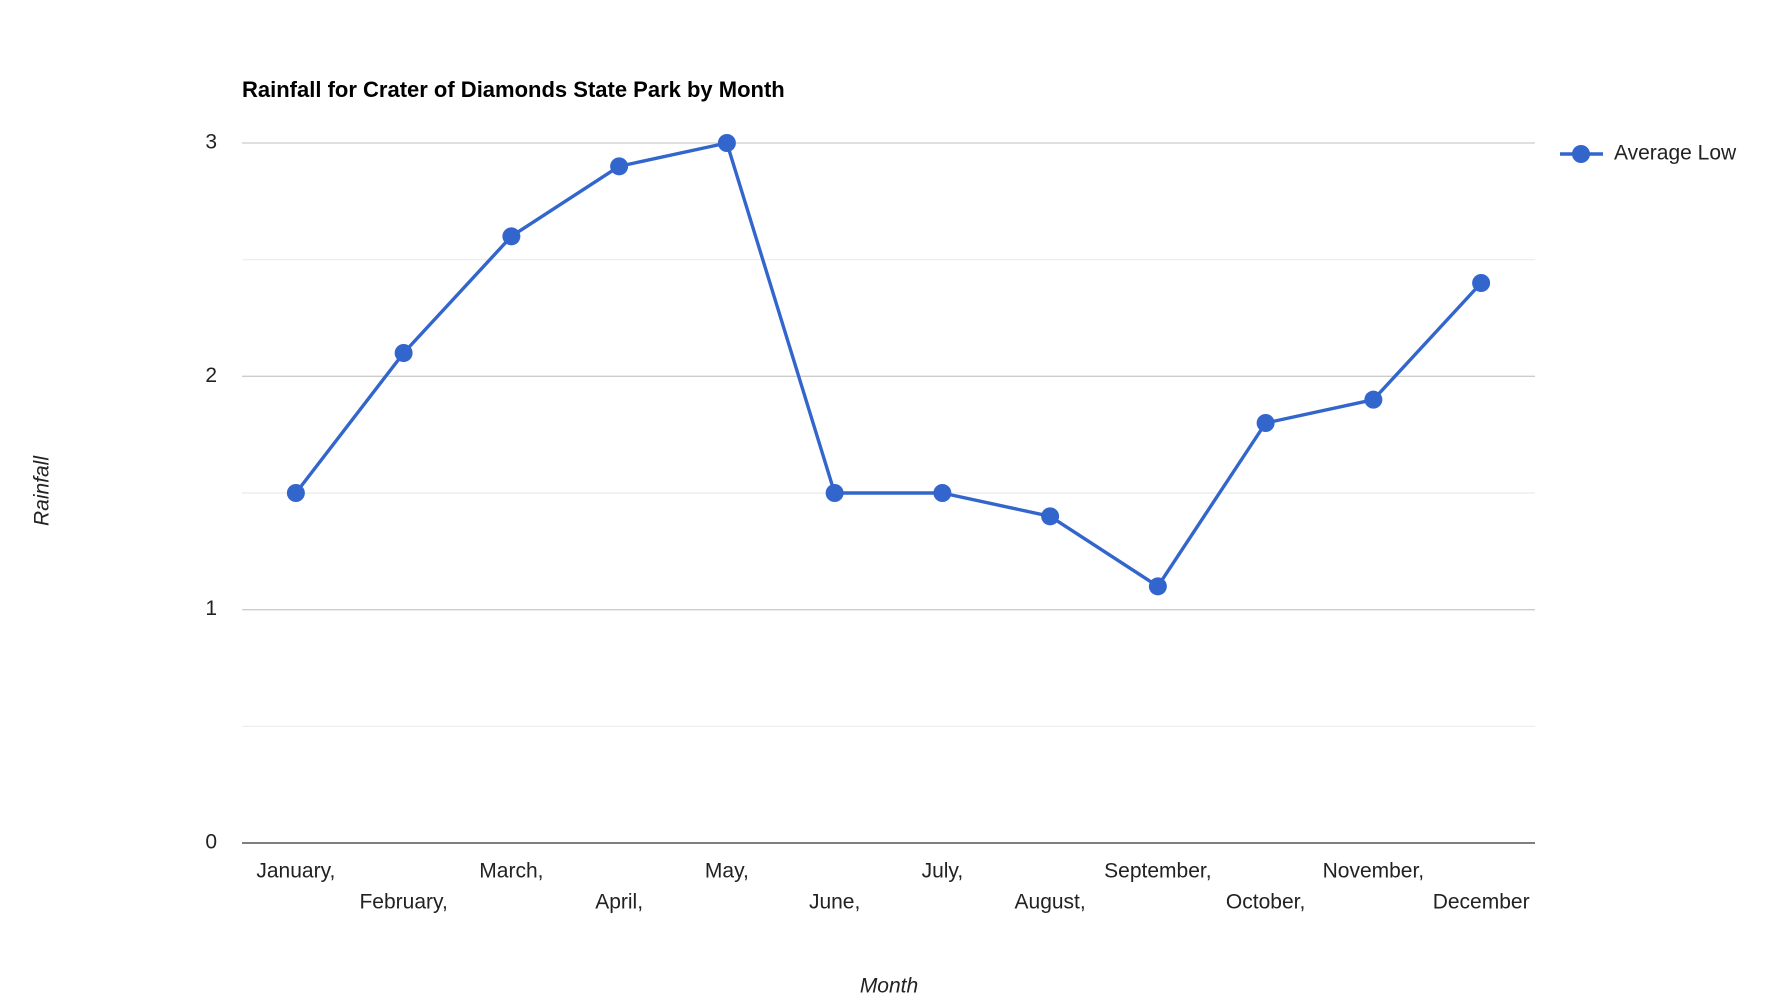 The width and height of the screenshot is (1780, 1002). I want to click on x-tick-label: June,, so click(834, 902).